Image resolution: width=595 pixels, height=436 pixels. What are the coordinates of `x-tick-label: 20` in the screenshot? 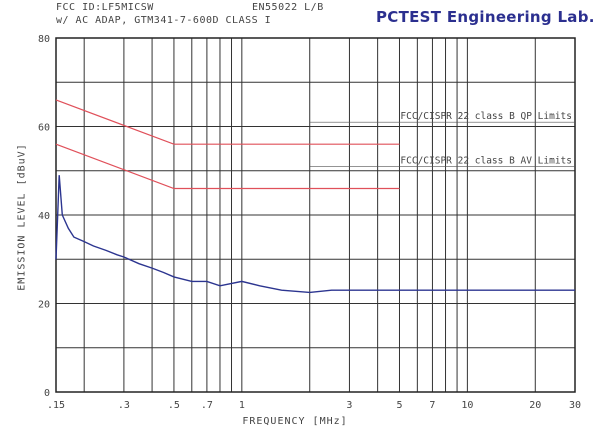 It's located at (535, 405).